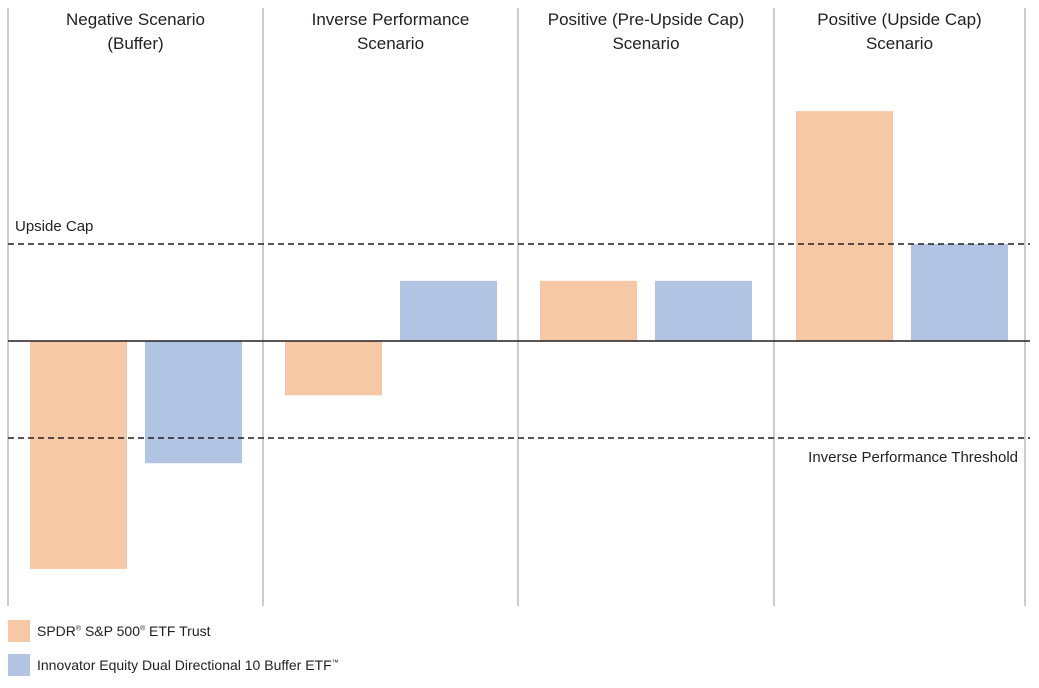 The height and width of the screenshot is (688, 1039). I want to click on category-title-3-line-1: Scenario, so click(899, 43).